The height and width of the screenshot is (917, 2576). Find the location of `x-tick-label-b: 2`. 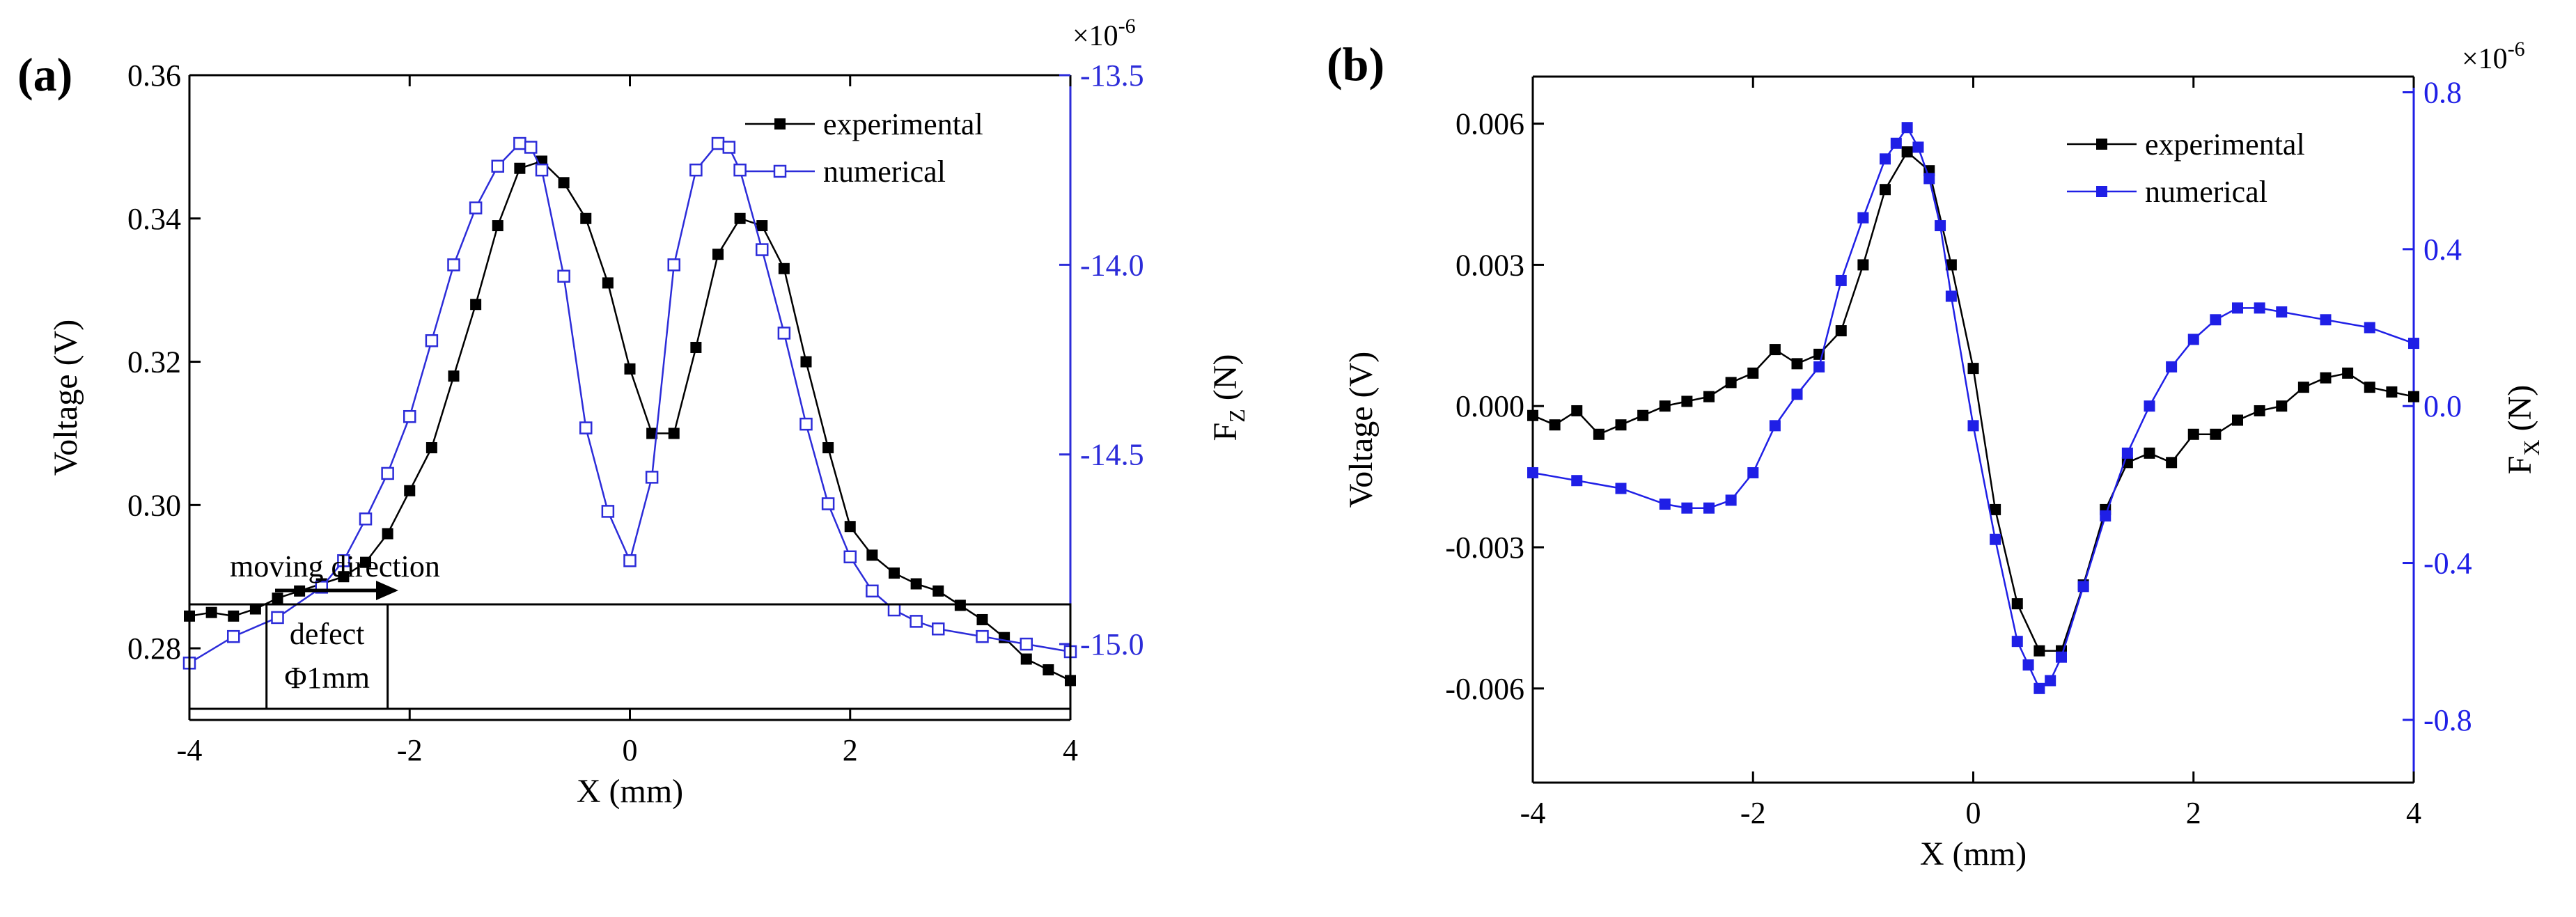

x-tick-label-b: 2 is located at coordinates (2193, 813).